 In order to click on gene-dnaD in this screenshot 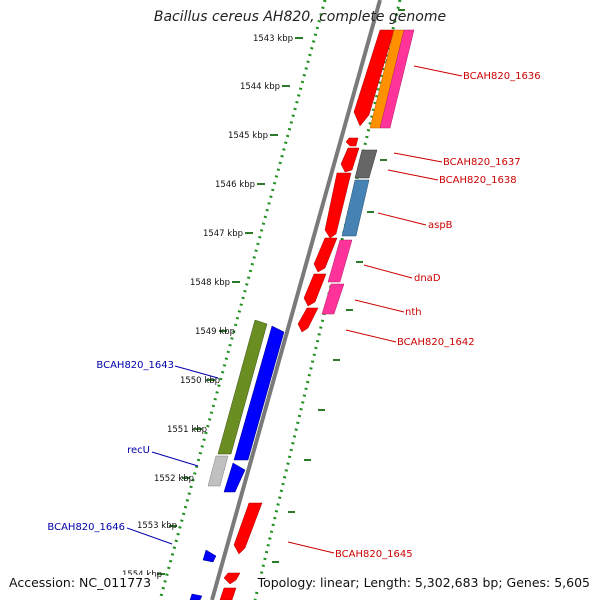, I will do `click(325, 255)`.